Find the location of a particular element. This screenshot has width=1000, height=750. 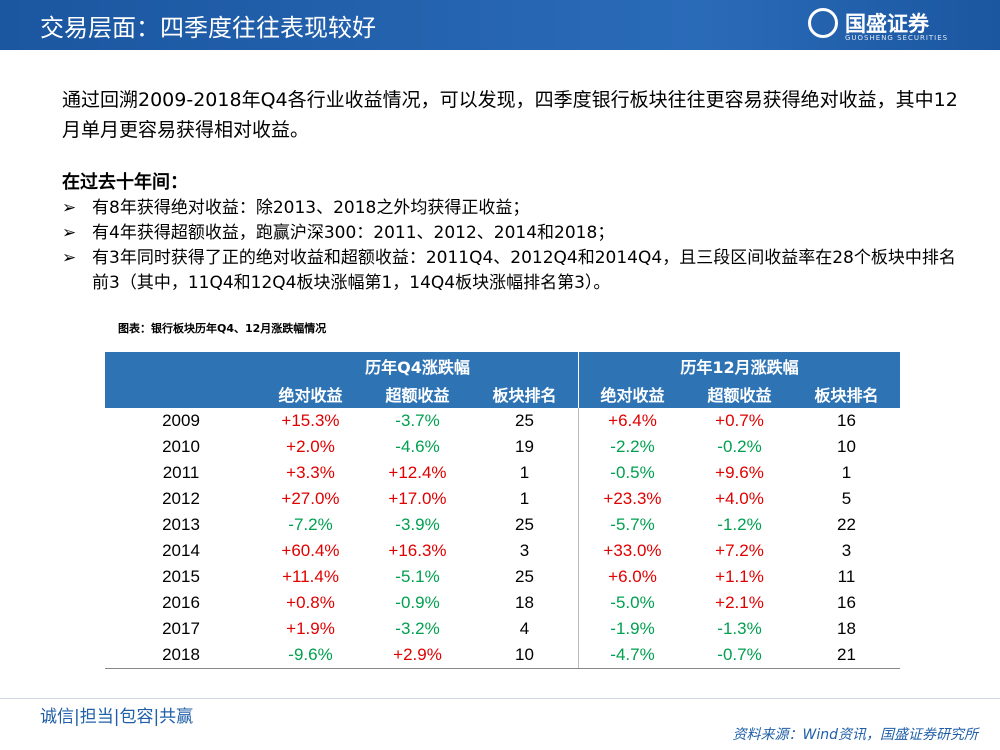

value-cell: 1 is located at coordinates (846, 472).